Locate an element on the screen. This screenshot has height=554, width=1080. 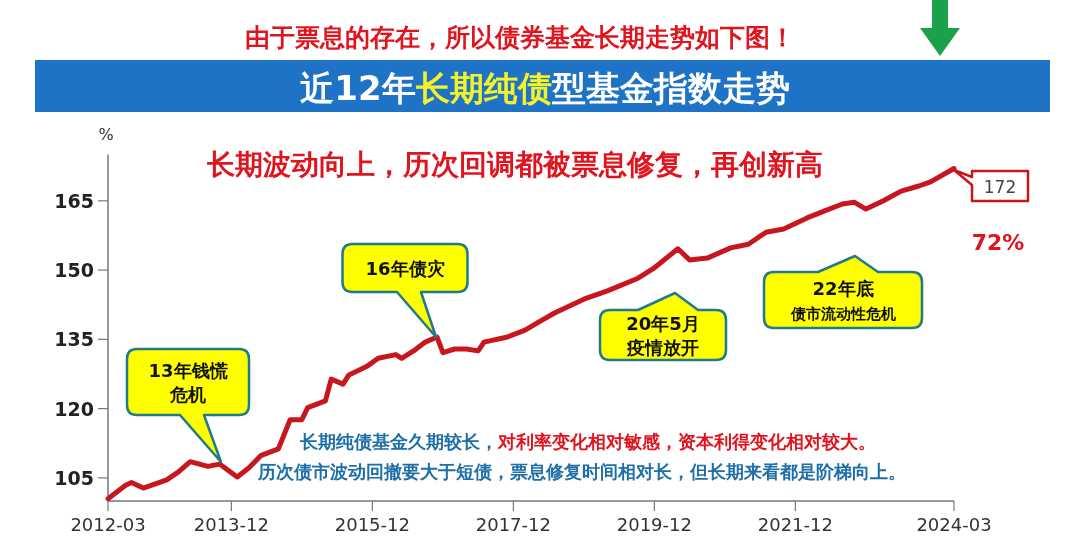
x-tick-label: 2013-12 is located at coordinates (231, 524).